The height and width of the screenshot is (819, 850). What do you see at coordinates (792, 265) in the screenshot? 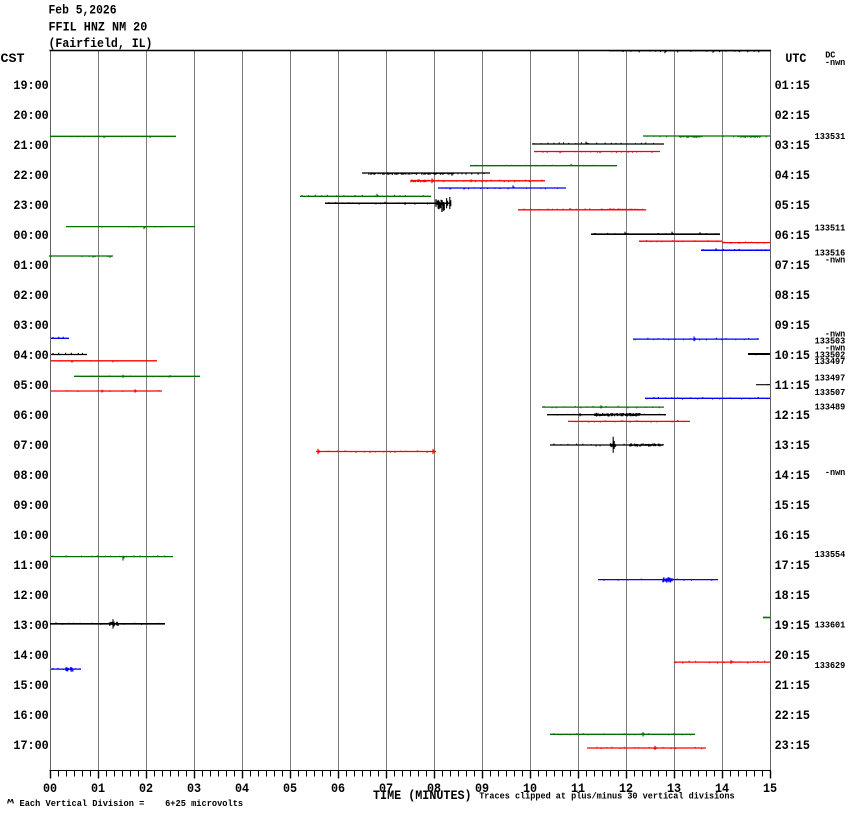
I see `svg-text: 07:15` at bounding box center [792, 265].